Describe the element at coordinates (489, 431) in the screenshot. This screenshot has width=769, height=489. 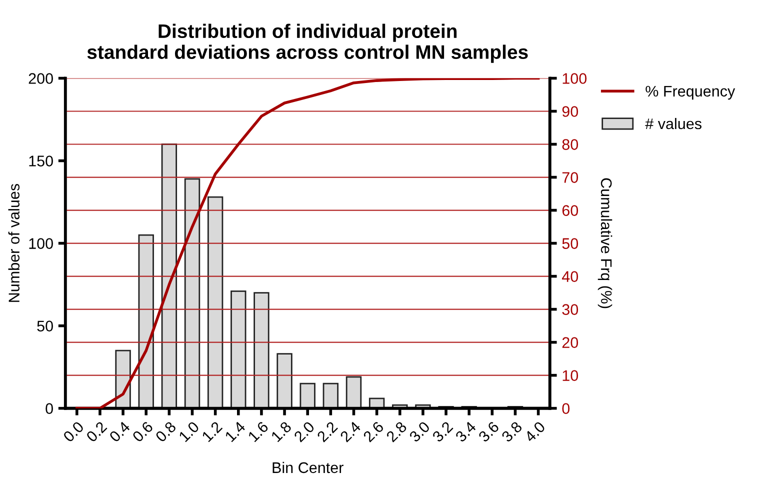
I see `x-tick-label: 3.6` at that location.